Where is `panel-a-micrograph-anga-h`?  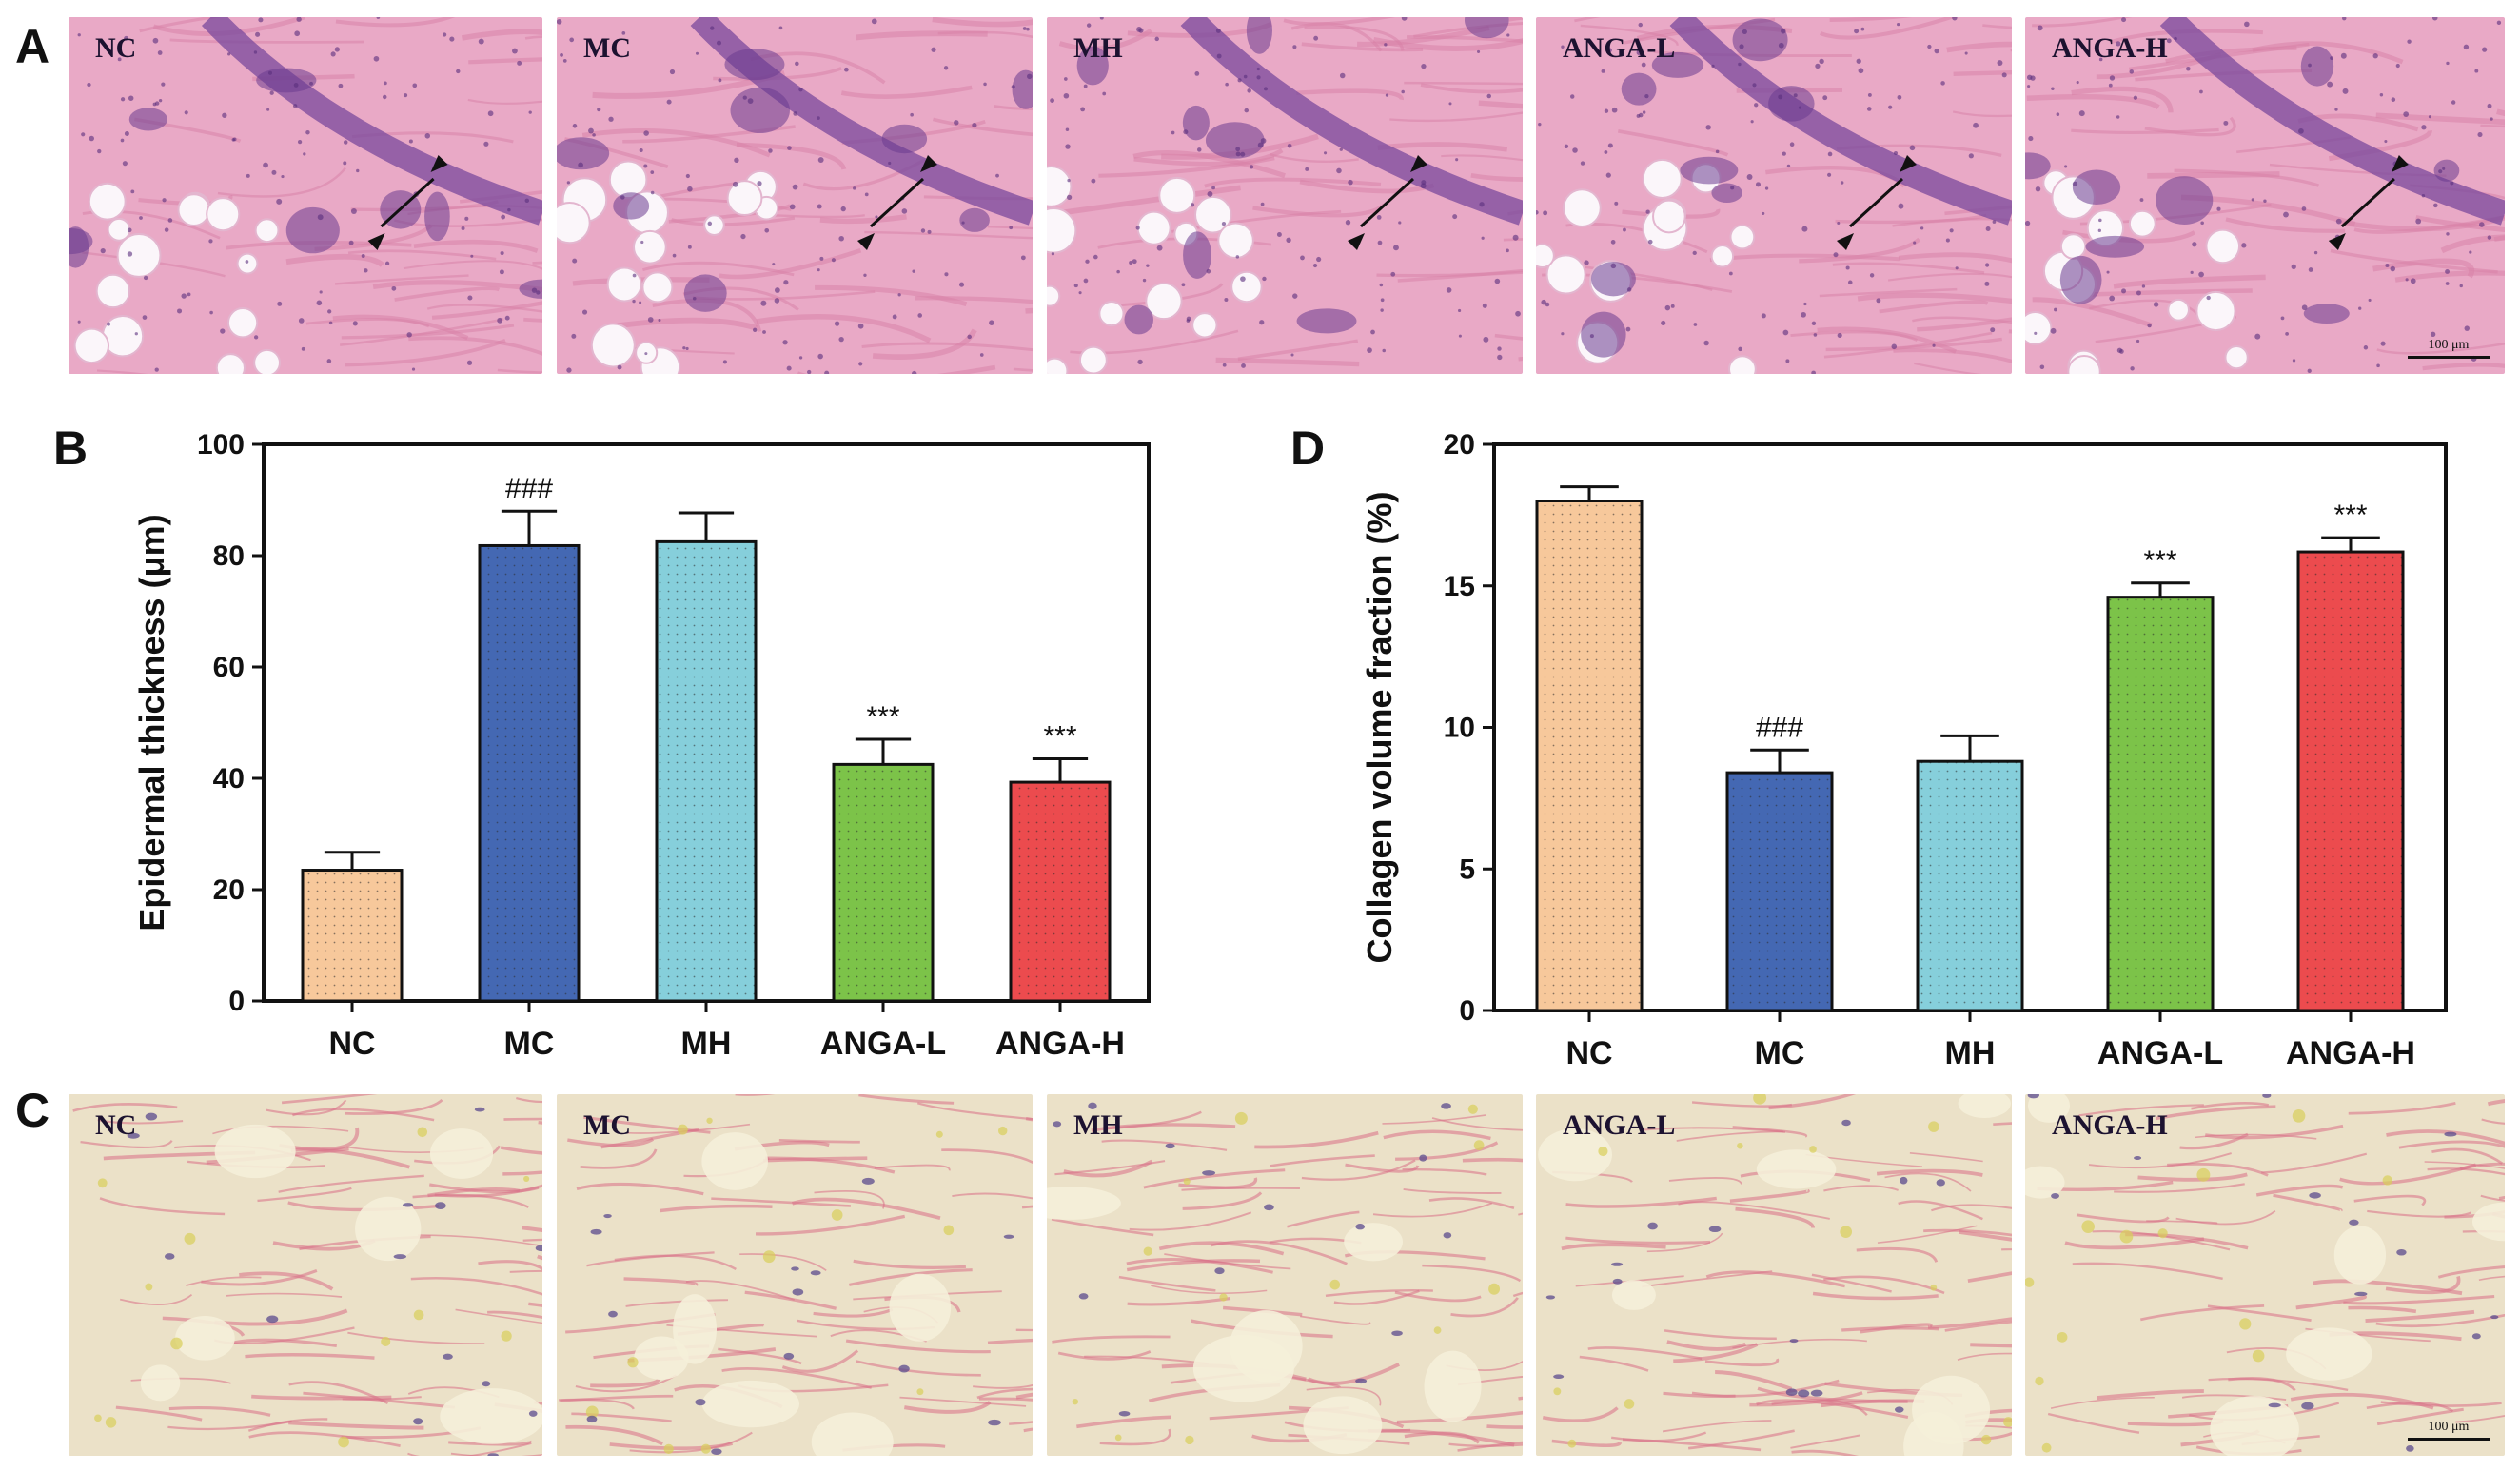
panel-a-micrograph-anga-h is located at coordinates (2265, 195).